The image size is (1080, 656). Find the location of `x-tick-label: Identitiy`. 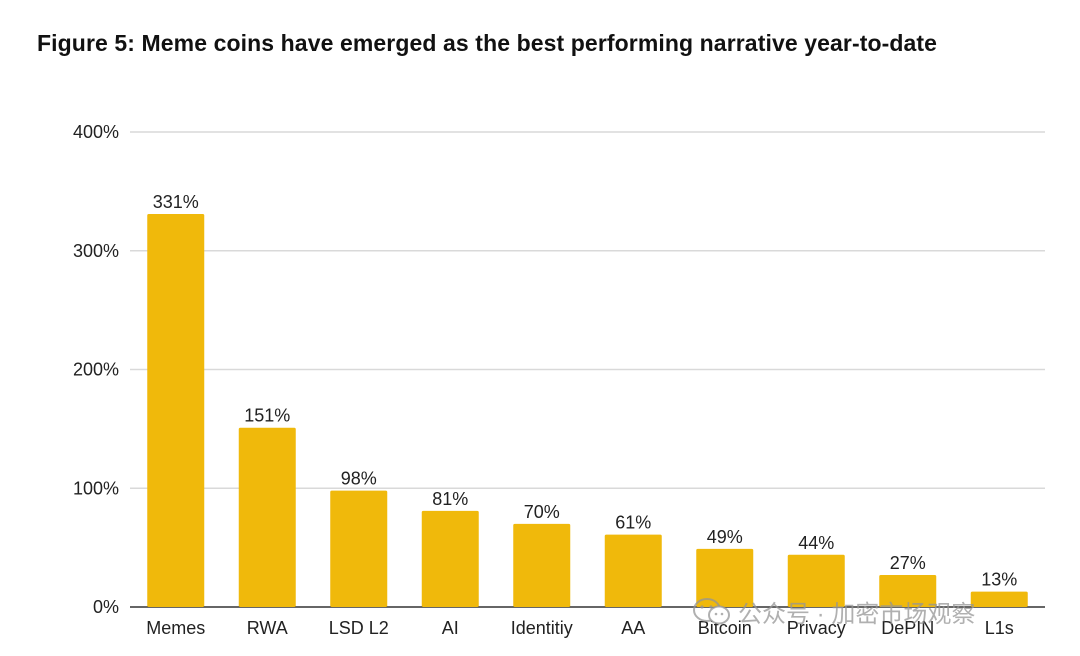

x-tick-label: Identitiy is located at coordinates (542, 628).